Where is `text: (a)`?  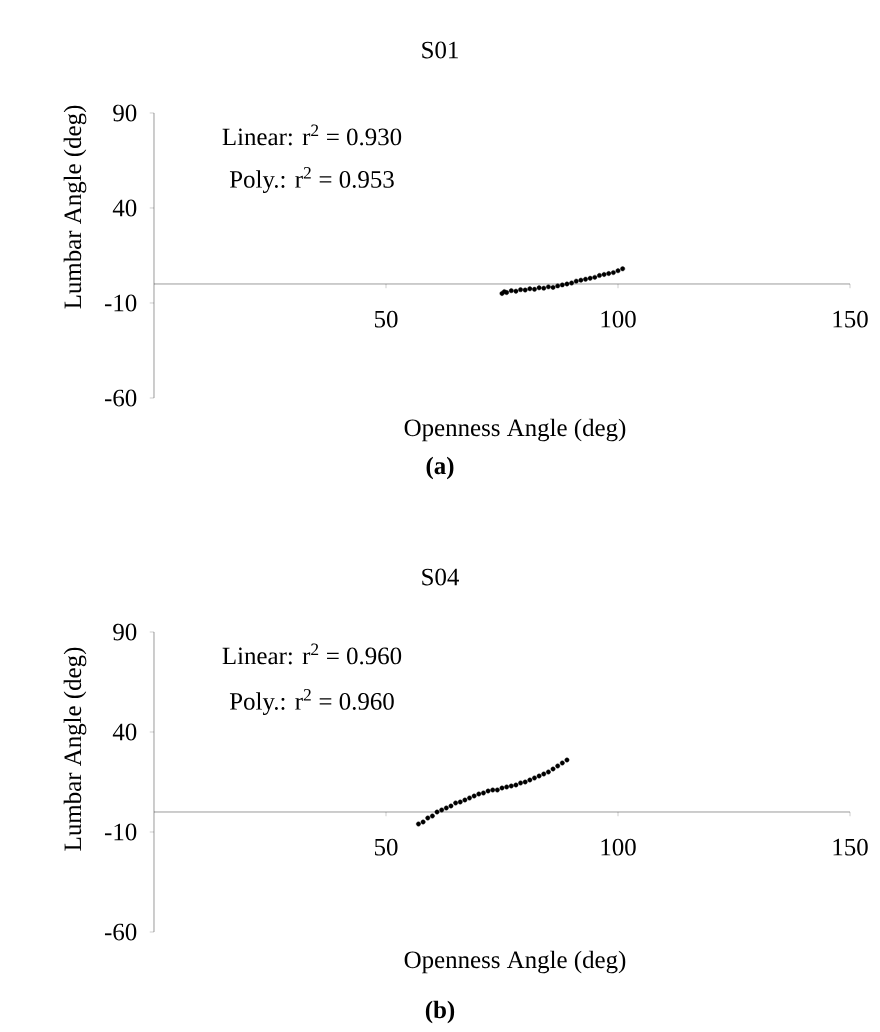 text: (a) is located at coordinates (440, 468).